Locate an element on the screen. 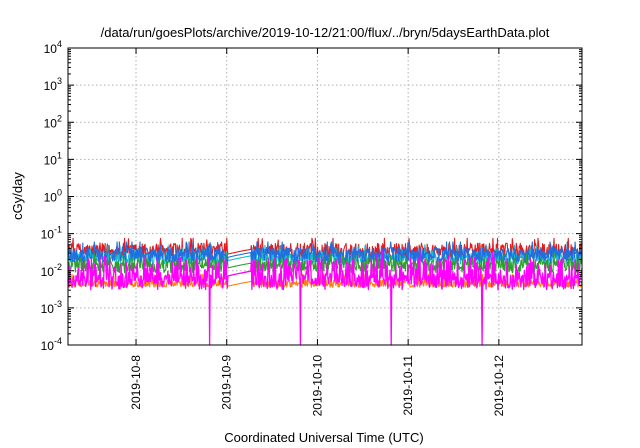 The image size is (640, 448). y-tick-label: 10⁻³ is located at coordinates (51, 307).